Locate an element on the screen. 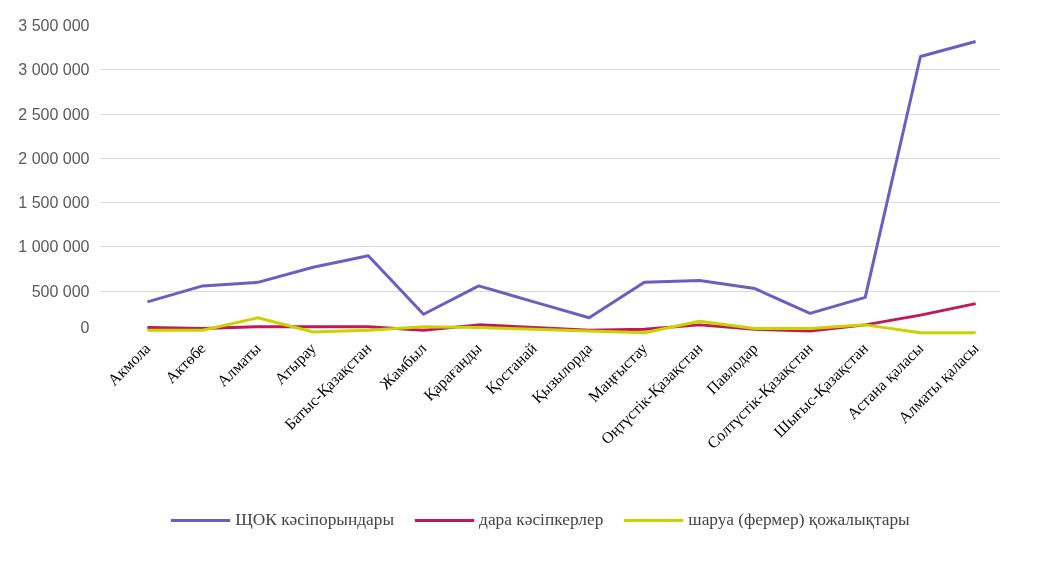  legend-label: ЩОК кәсіпорындары is located at coordinates (315, 520).